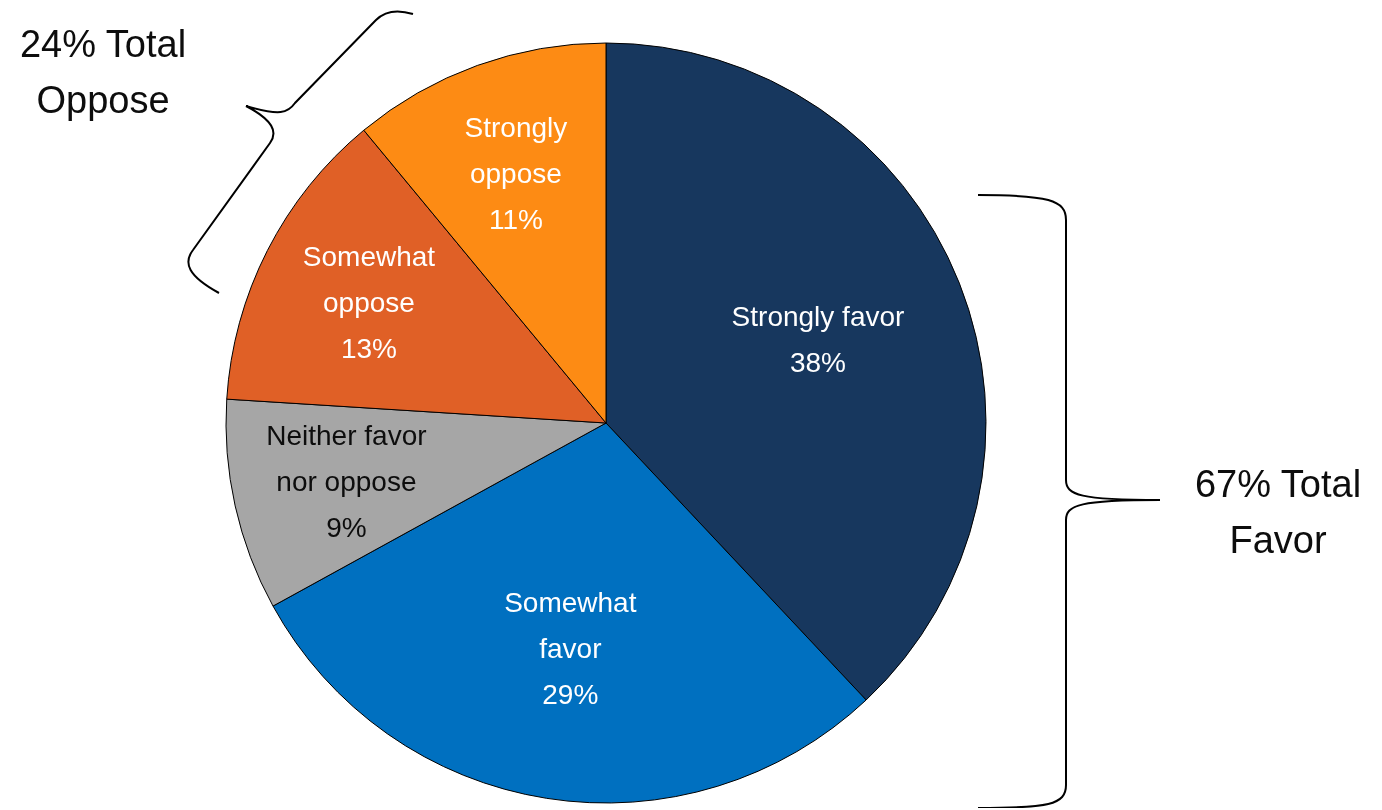 The width and height of the screenshot is (1382, 810). What do you see at coordinates (818, 316) in the screenshot?
I see `slice-label: Strongly favor` at bounding box center [818, 316].